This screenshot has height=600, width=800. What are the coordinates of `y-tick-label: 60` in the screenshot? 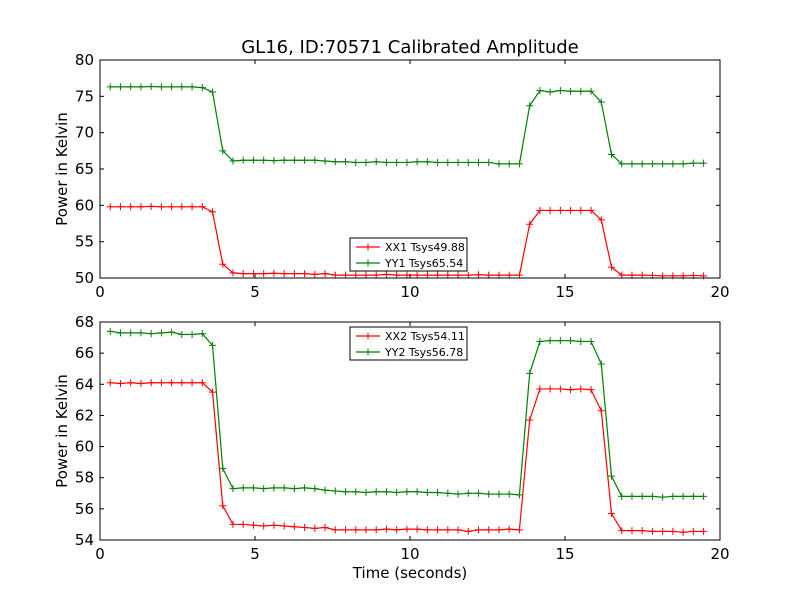 It's located at (84, 447).